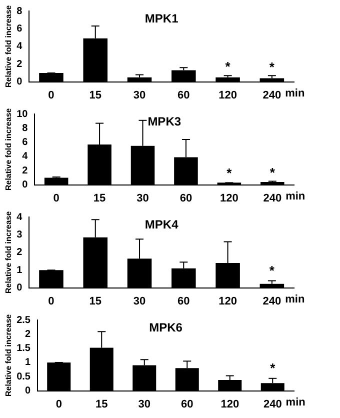 The height and width of the screenshot is (418, 340). I want to click on y-tick-label: 3, so click(19, 234).